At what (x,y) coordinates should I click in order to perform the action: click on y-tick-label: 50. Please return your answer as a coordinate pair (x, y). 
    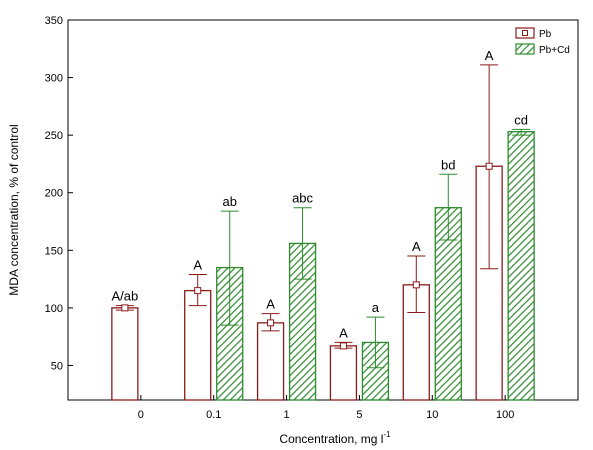
    Looking at the image, I should click on (57, 366).